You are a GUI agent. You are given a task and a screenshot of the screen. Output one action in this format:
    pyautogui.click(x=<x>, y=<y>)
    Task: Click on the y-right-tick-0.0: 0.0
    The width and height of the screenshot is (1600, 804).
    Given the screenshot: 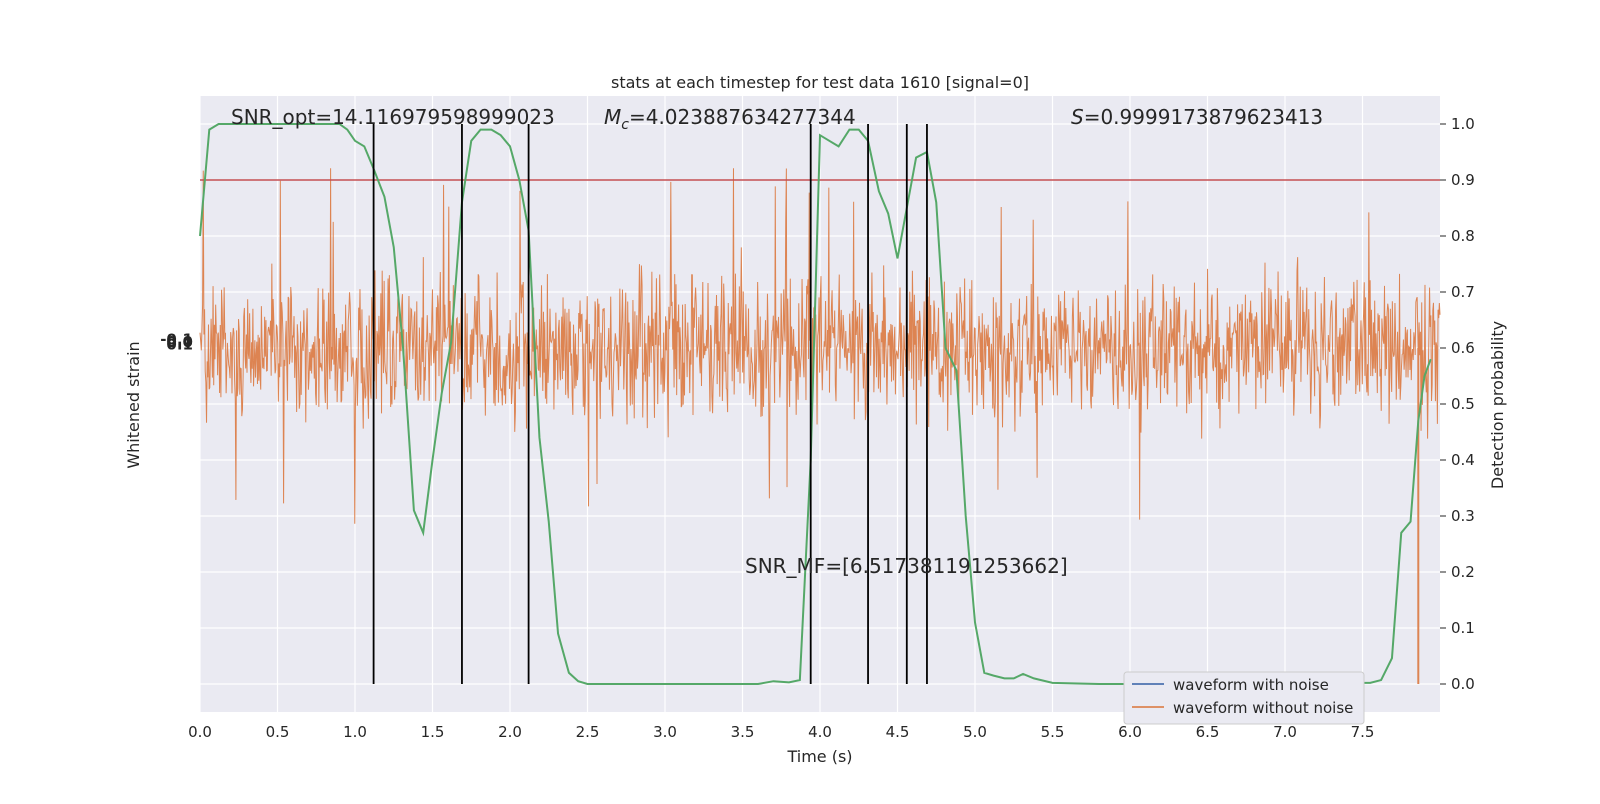 What is the action you would take?
    pyautogui.click(x=1463, y=684)
    